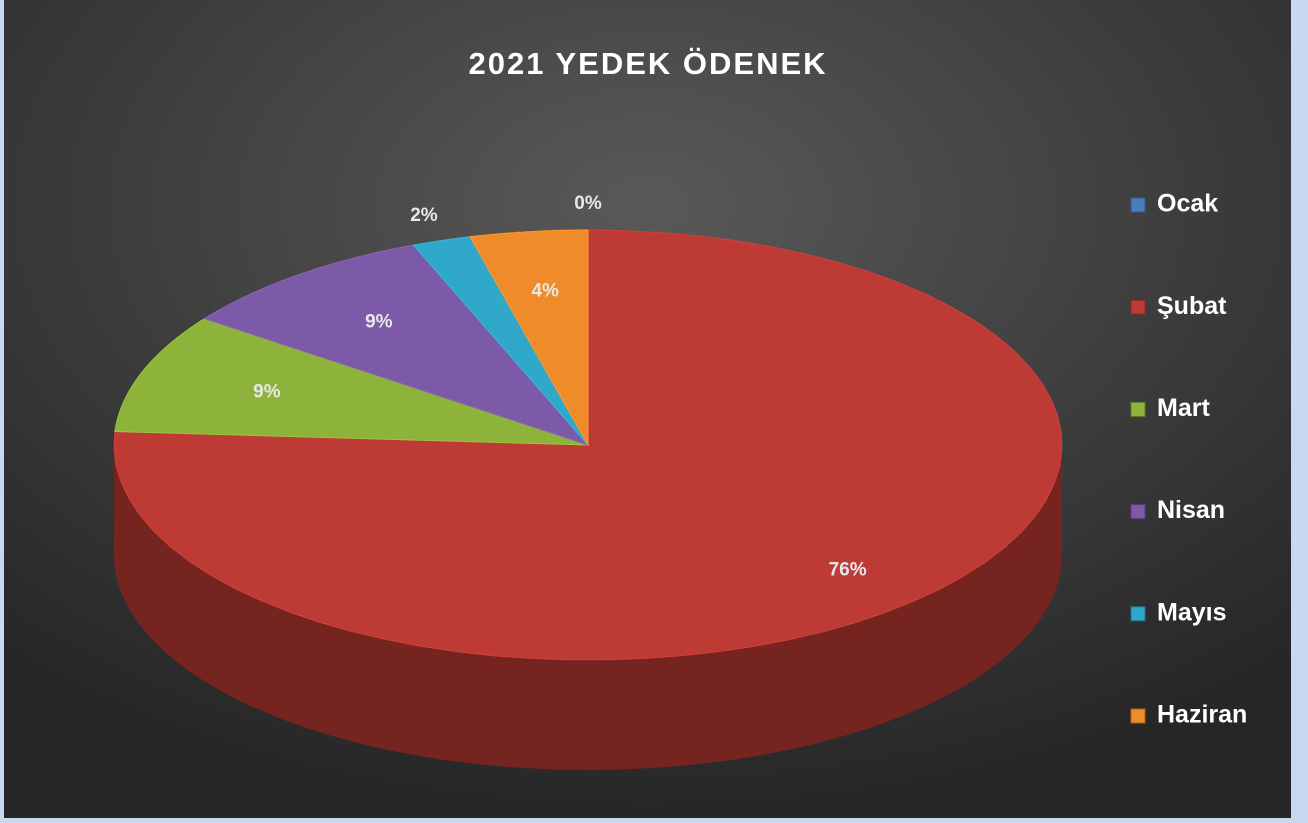  Describe the element at coordinates (545, 290) in the screenshot. I see `data-label: 4%` at that location.